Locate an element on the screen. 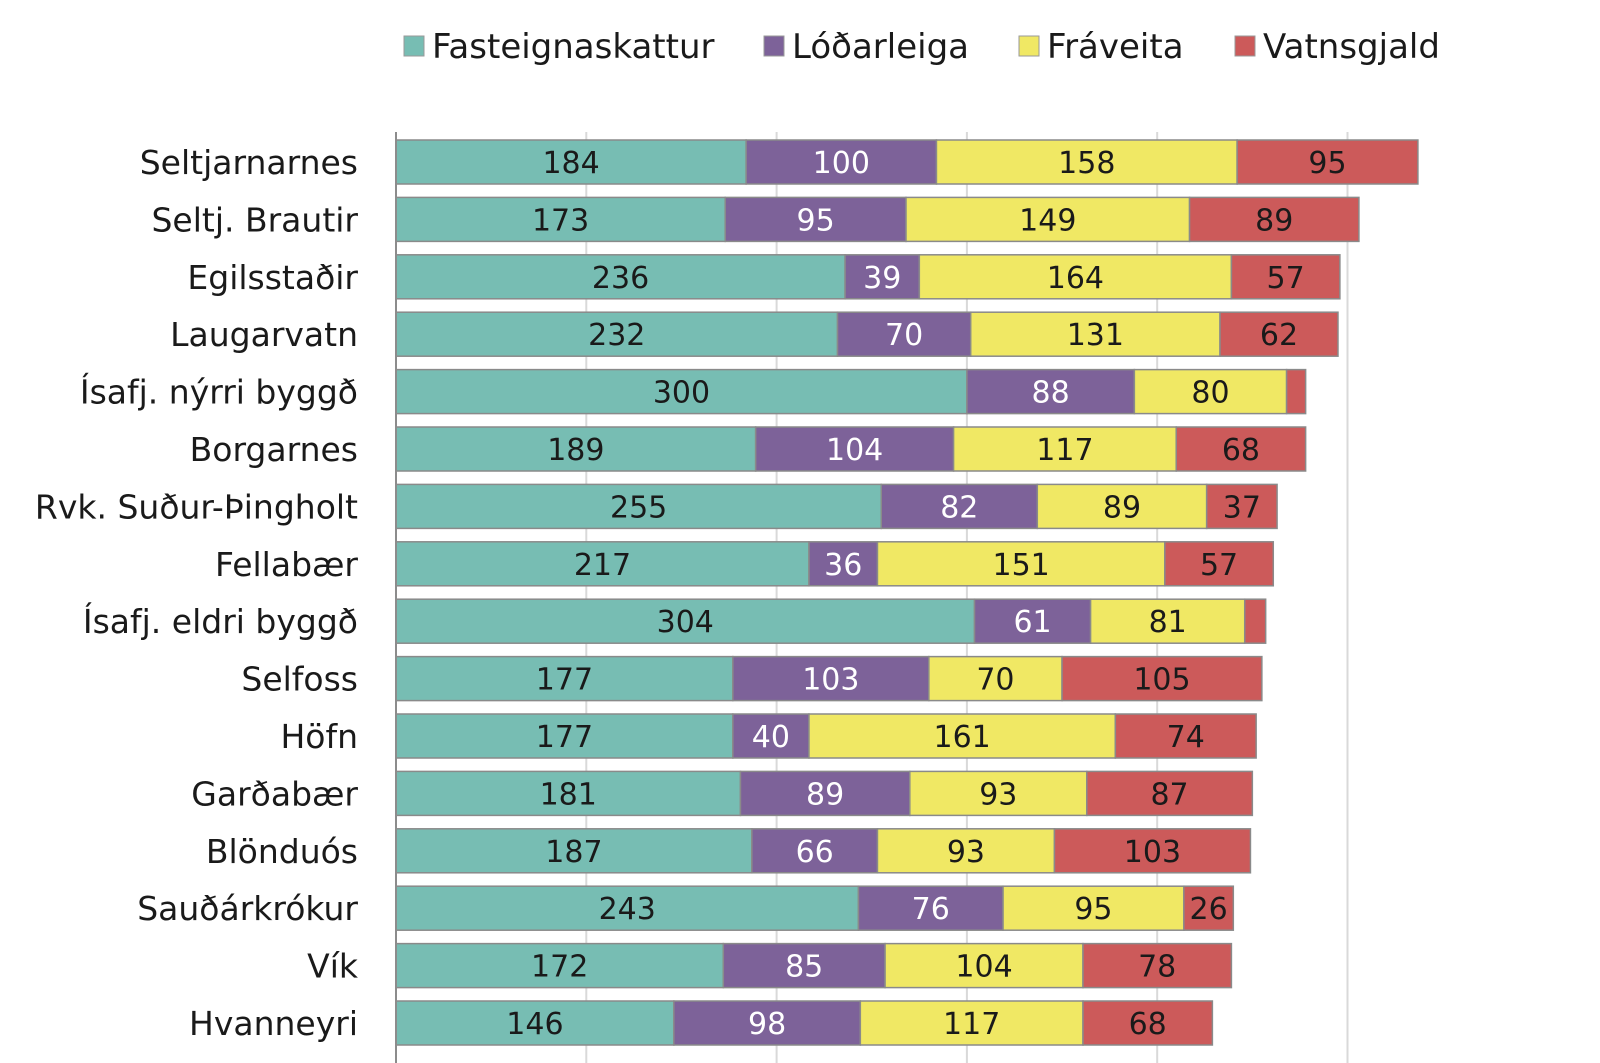 The height and width of the screenshot is (1063, 1600). data-label: 189 is located at coordinates (575, 450).